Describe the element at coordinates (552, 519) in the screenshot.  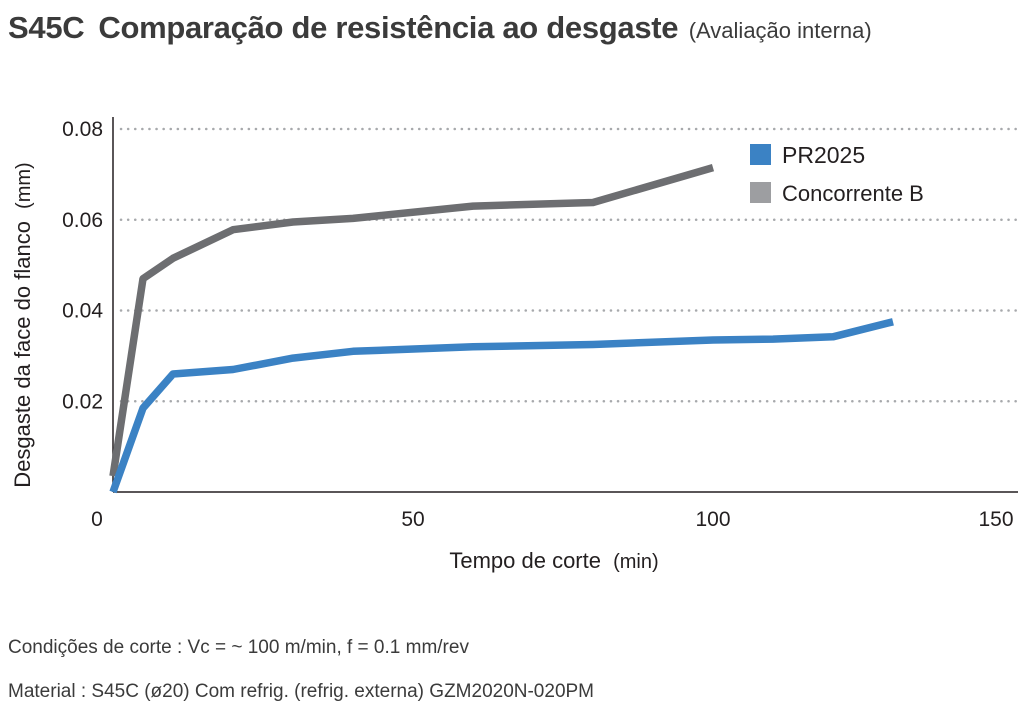
I see `x-tick-labels: 0 50 100 150` at that location.